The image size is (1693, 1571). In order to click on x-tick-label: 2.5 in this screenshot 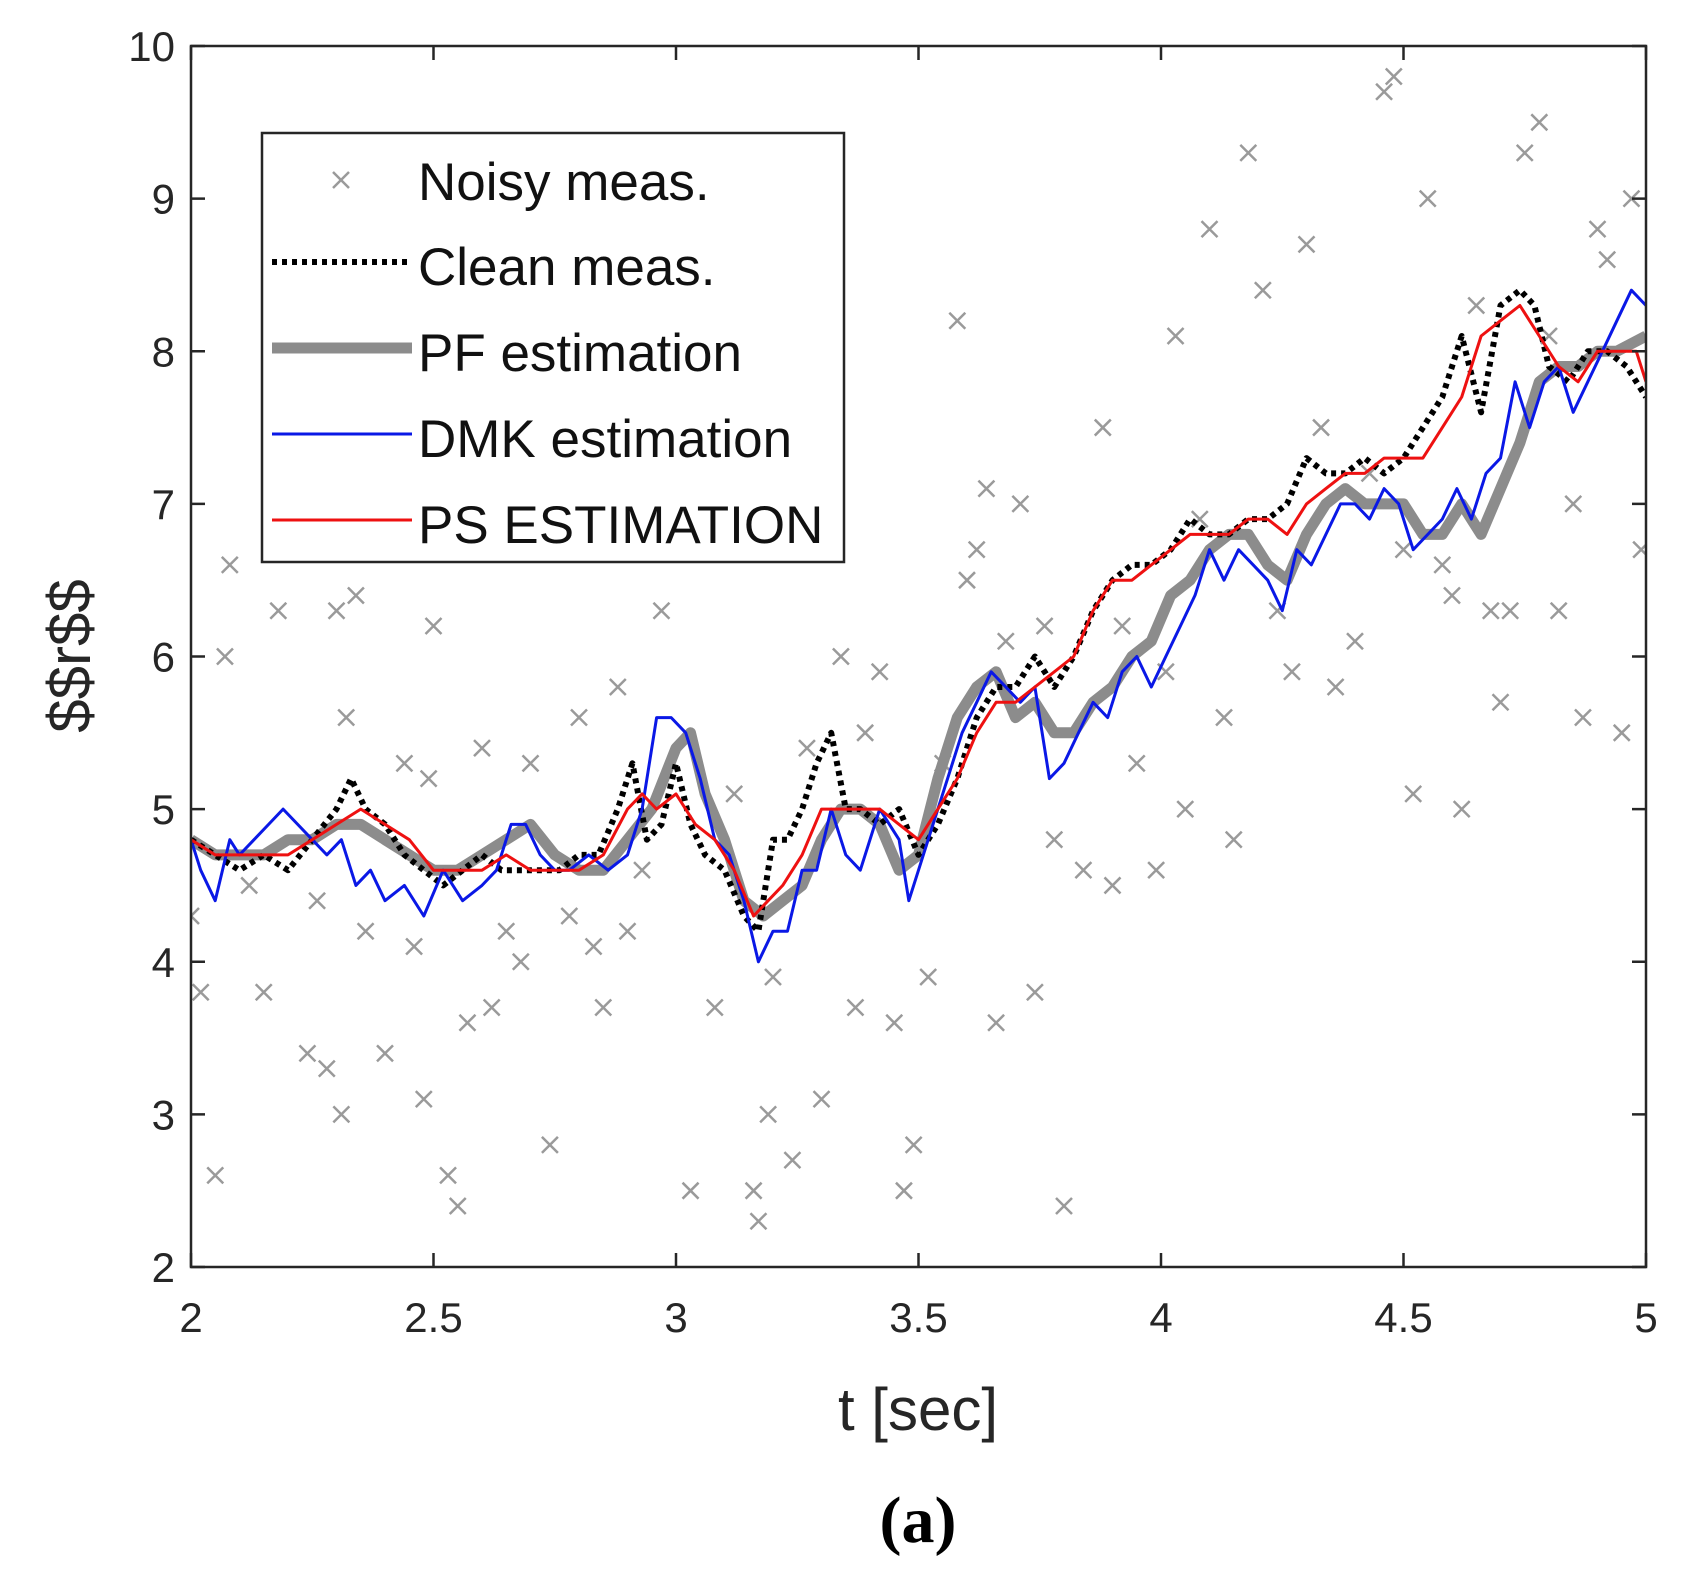, I will do `click(433, 1317)`.